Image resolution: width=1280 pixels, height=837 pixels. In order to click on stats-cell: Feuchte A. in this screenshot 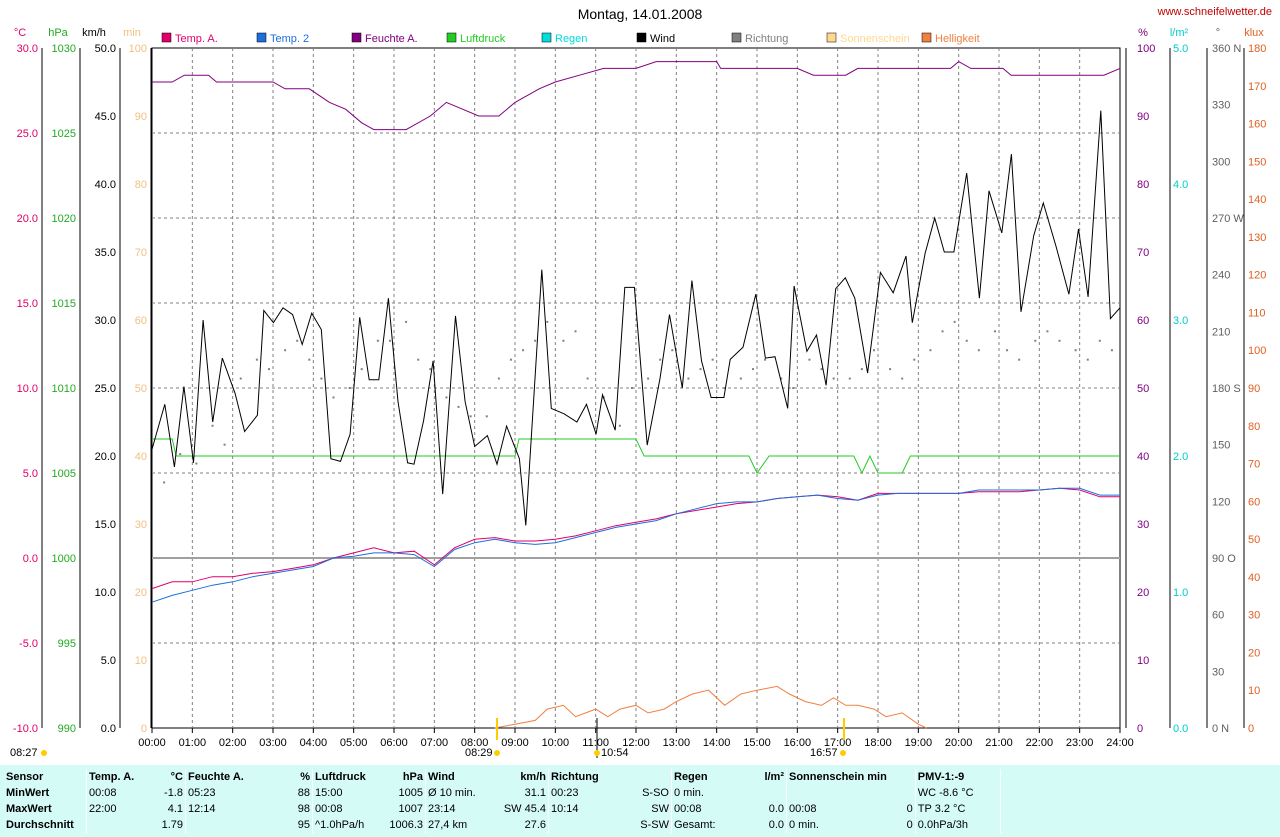, I will do `click(216, 777)`.